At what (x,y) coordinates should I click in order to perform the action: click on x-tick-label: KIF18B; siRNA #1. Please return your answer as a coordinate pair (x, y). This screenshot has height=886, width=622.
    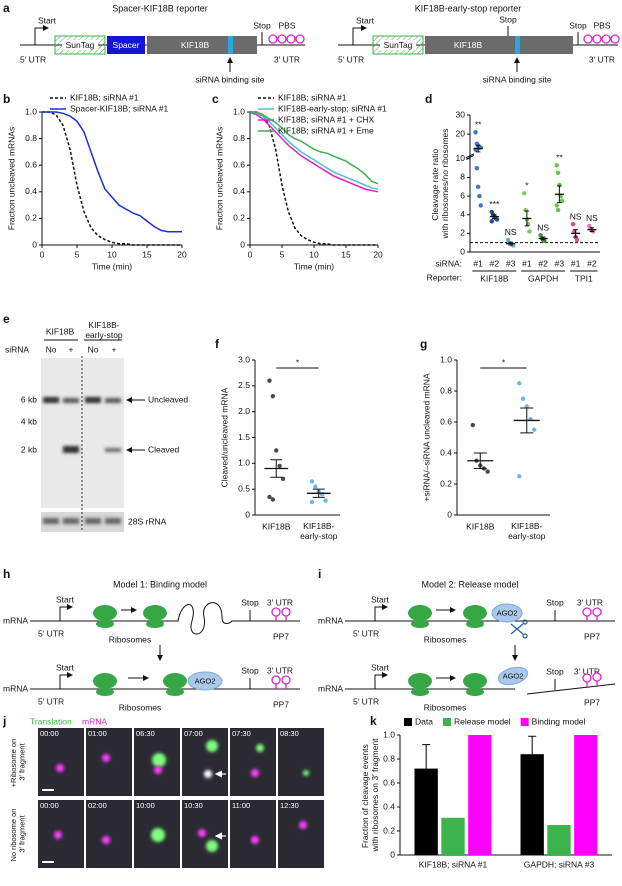
    Looking at the image, I should click on (453, 864).